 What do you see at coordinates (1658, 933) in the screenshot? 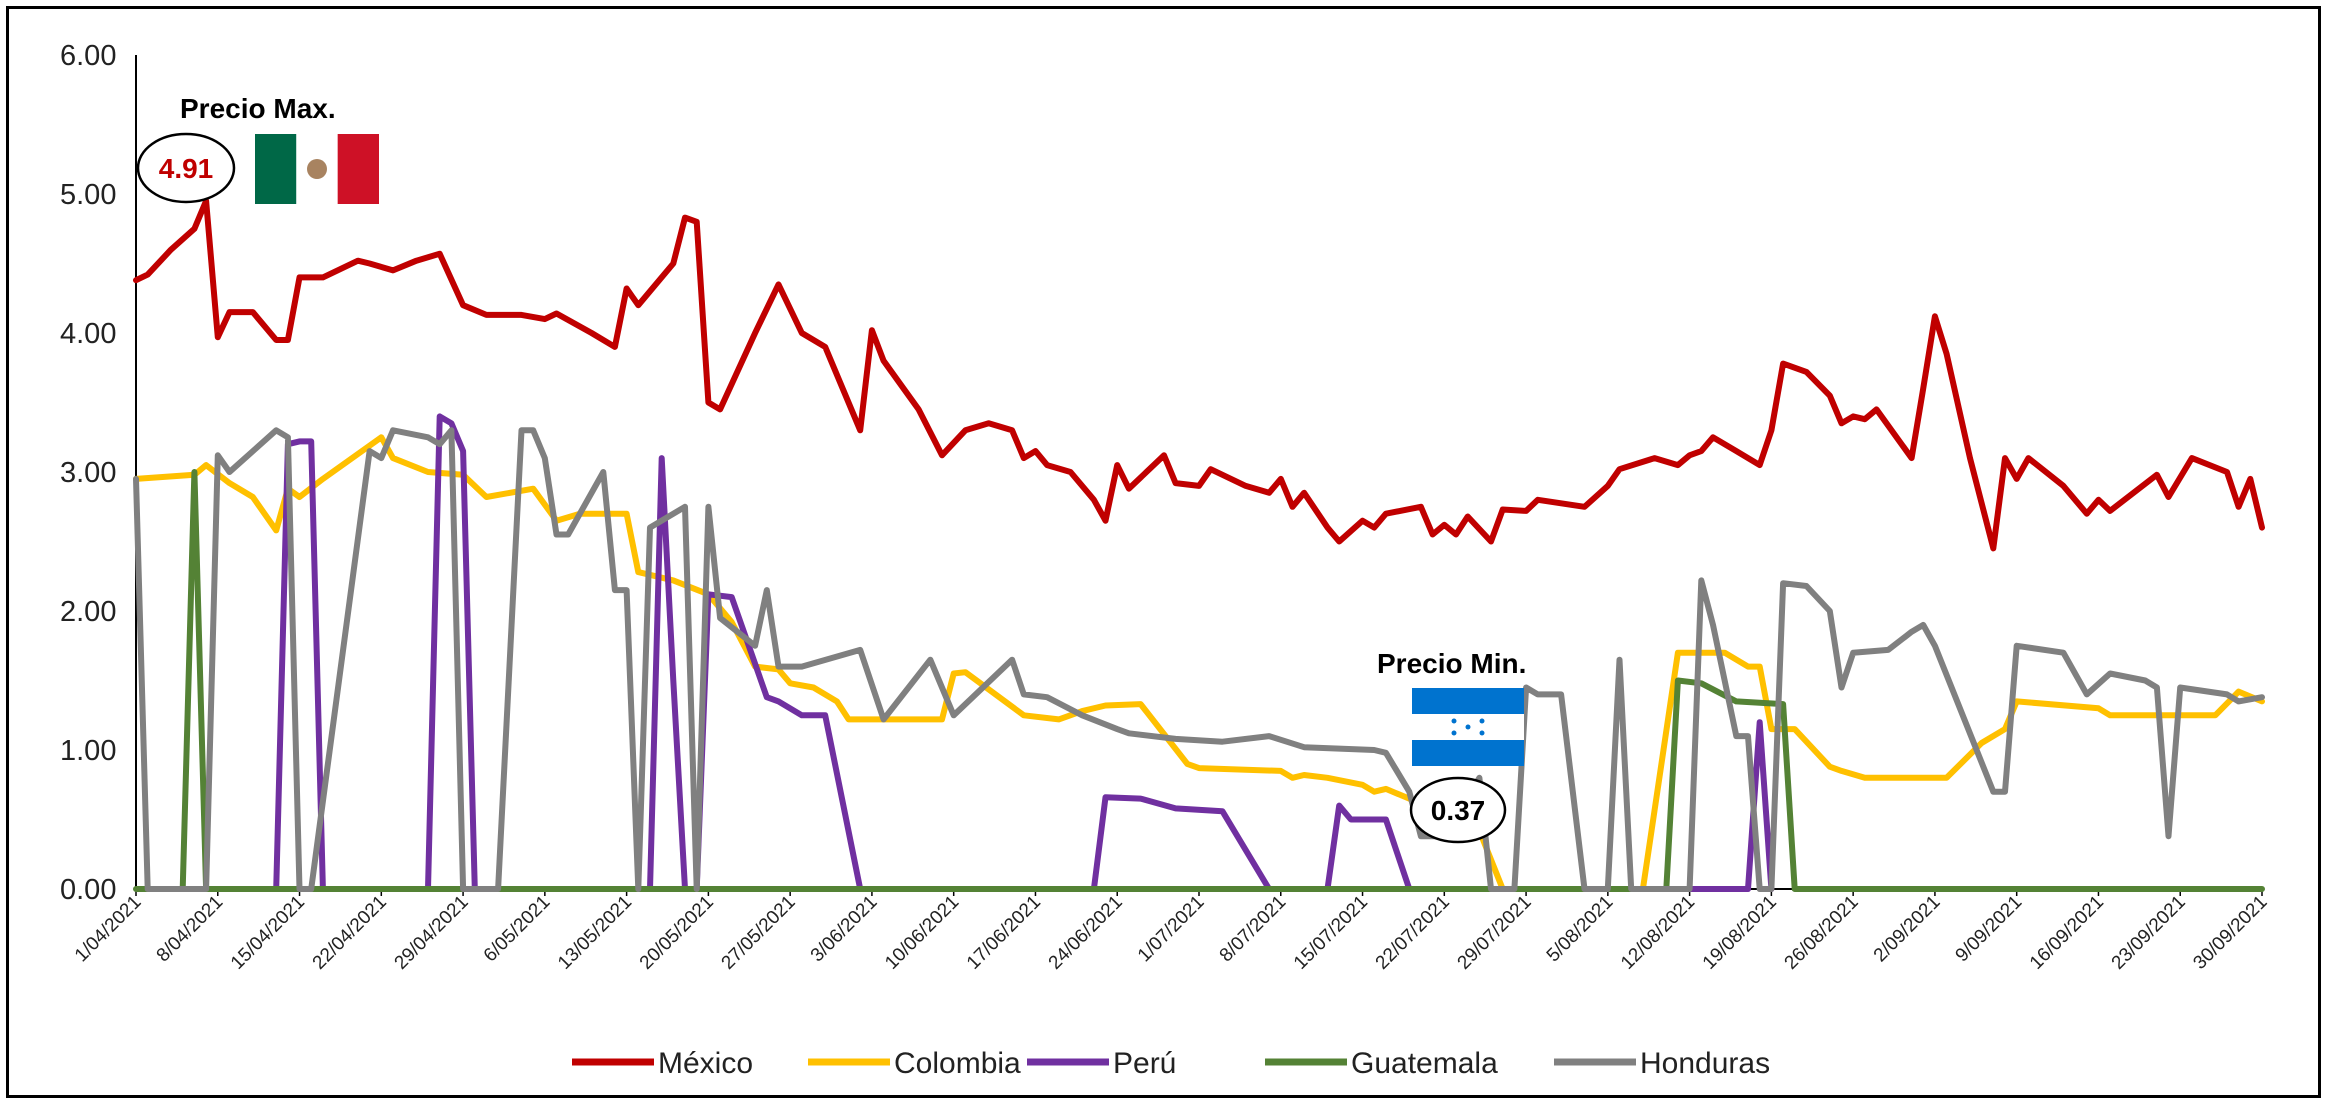
I see `x-tick-label: 12/08/2021` at bounding box center [1658, 933].